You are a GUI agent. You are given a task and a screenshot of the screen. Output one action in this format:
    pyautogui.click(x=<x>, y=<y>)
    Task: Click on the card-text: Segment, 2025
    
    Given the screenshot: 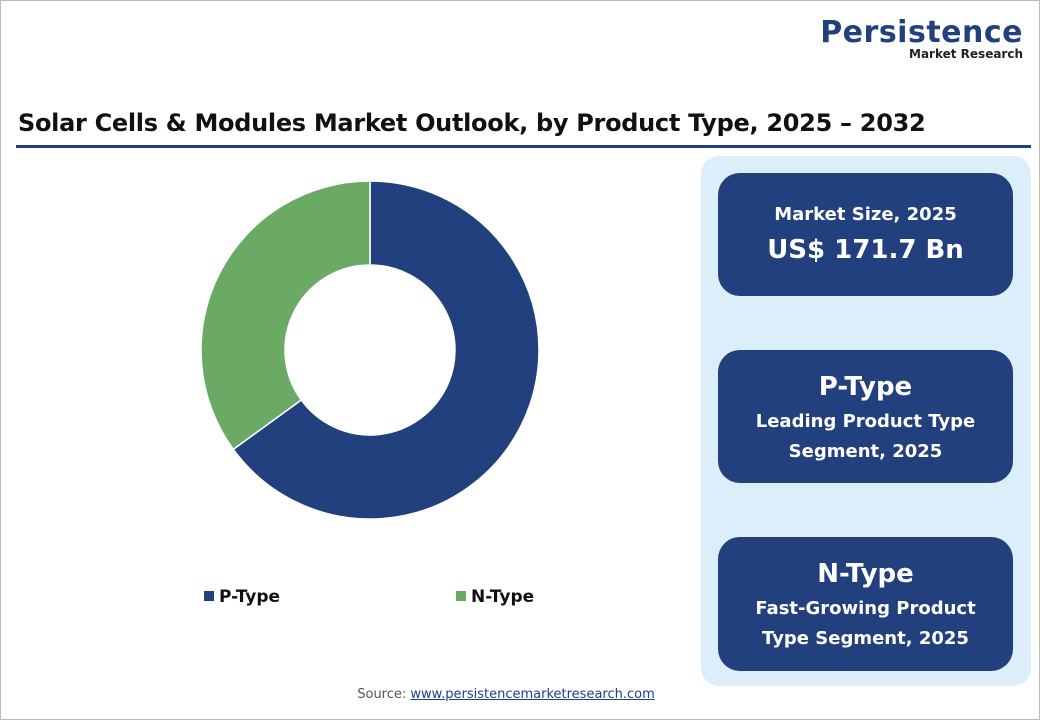 What is the action you would take?
    pyautogui.click(x=865, y=451)
    